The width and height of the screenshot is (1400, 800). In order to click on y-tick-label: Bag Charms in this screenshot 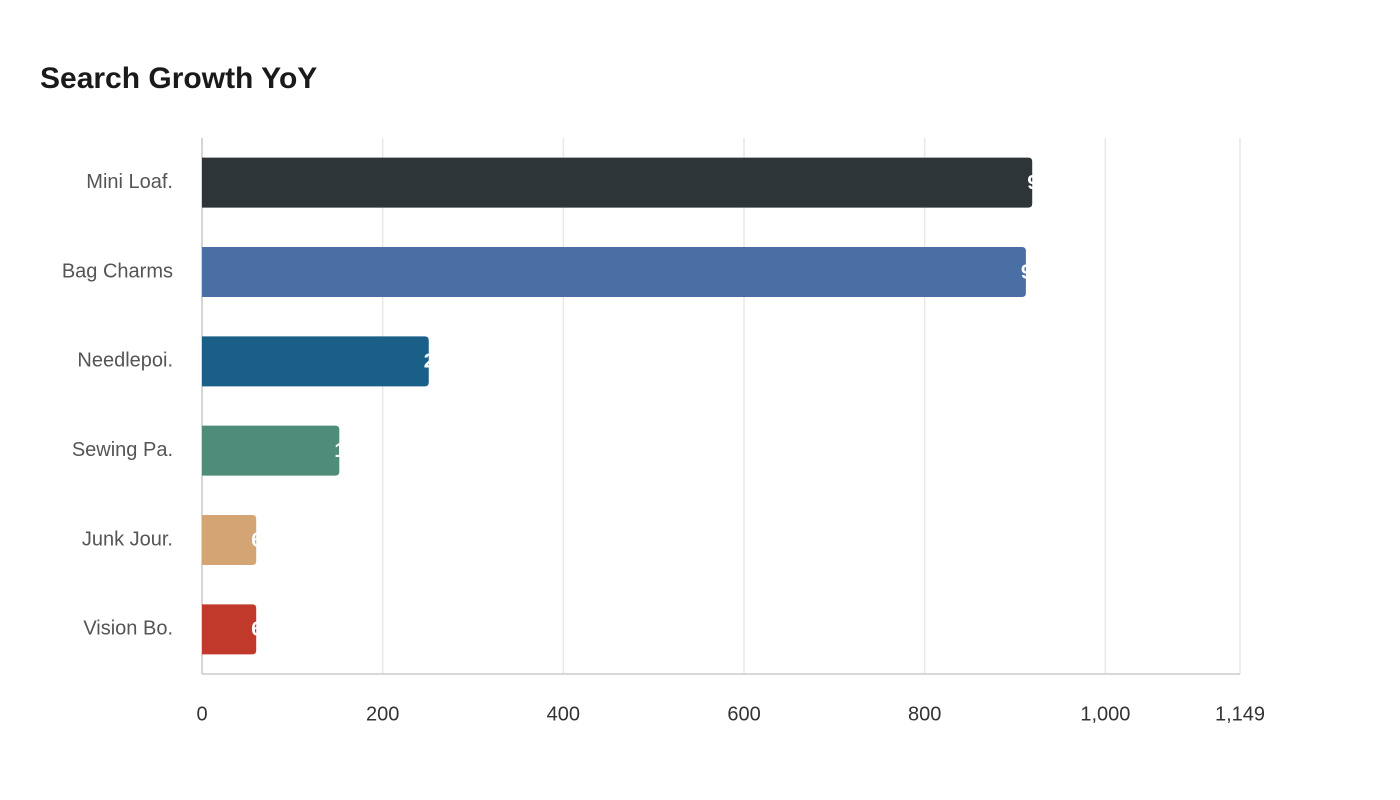, I will do `click(117, 271)`.